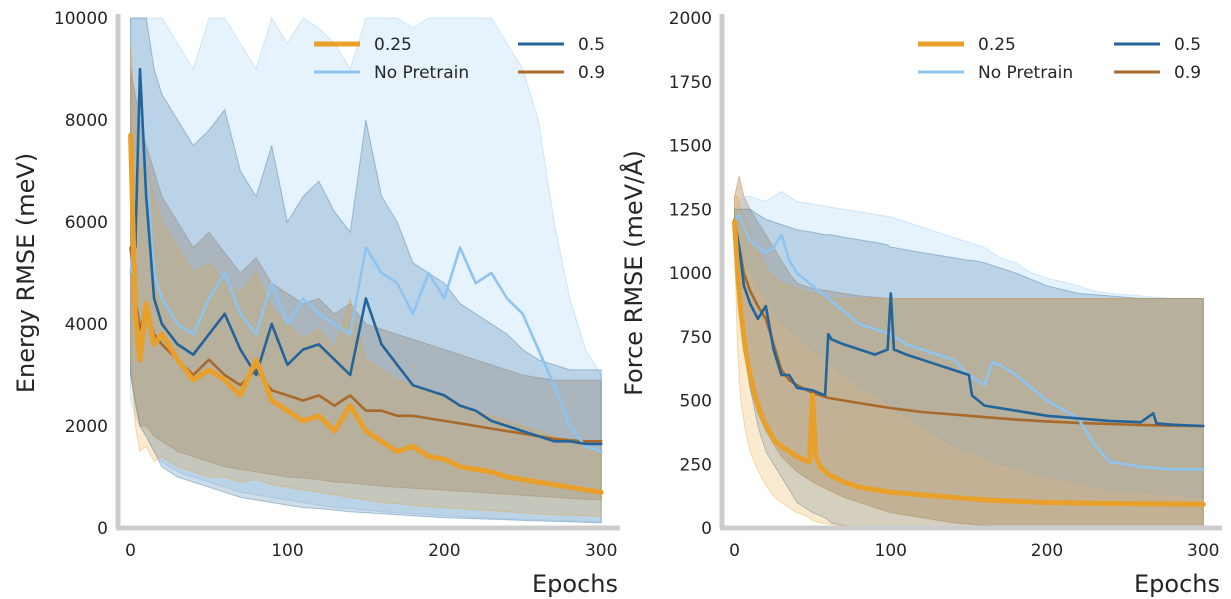 Image resolution: width=1231 pixels, height=599 pixels. Describe the element at coordinates (444, 551) in the screenshot. I see `energy-x-tick-label: 200` at that location.